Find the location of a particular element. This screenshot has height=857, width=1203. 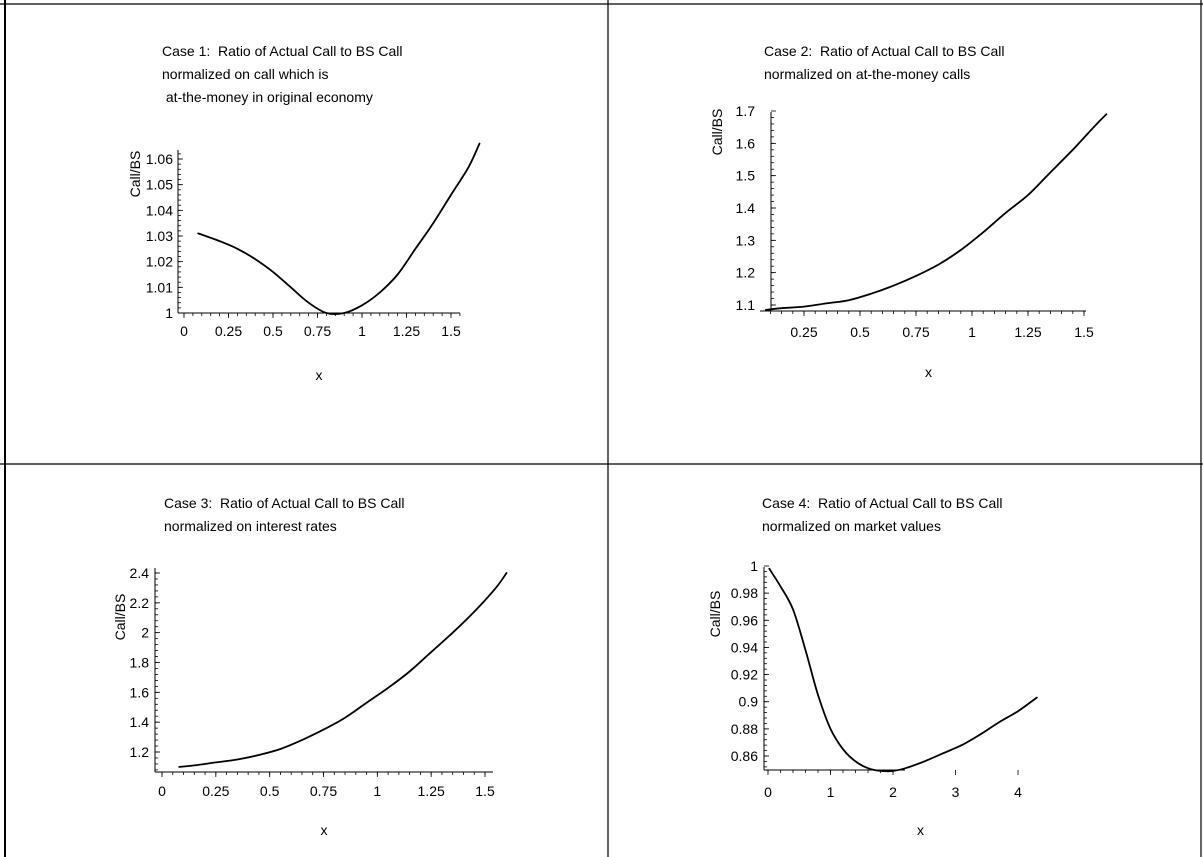

chart-title-line-2: normalized on market values is located at coordinates (851, 526).